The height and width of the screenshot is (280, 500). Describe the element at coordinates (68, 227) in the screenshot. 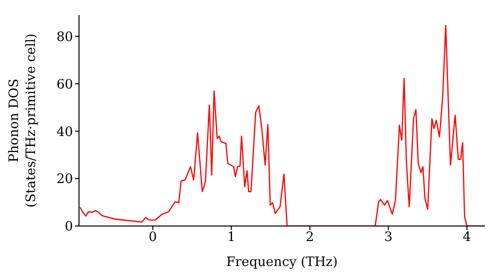

I see `y-tick-label: 0` at that location.